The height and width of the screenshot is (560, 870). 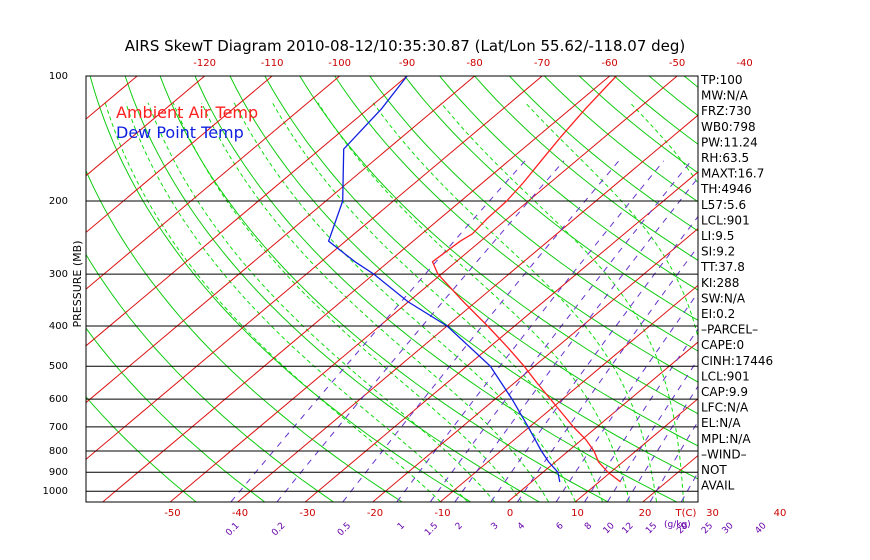 What do you see at coordinates (737, 361) in the screenshot?
I see `index-value: CINH:17446` at bounding box center [737, 361].